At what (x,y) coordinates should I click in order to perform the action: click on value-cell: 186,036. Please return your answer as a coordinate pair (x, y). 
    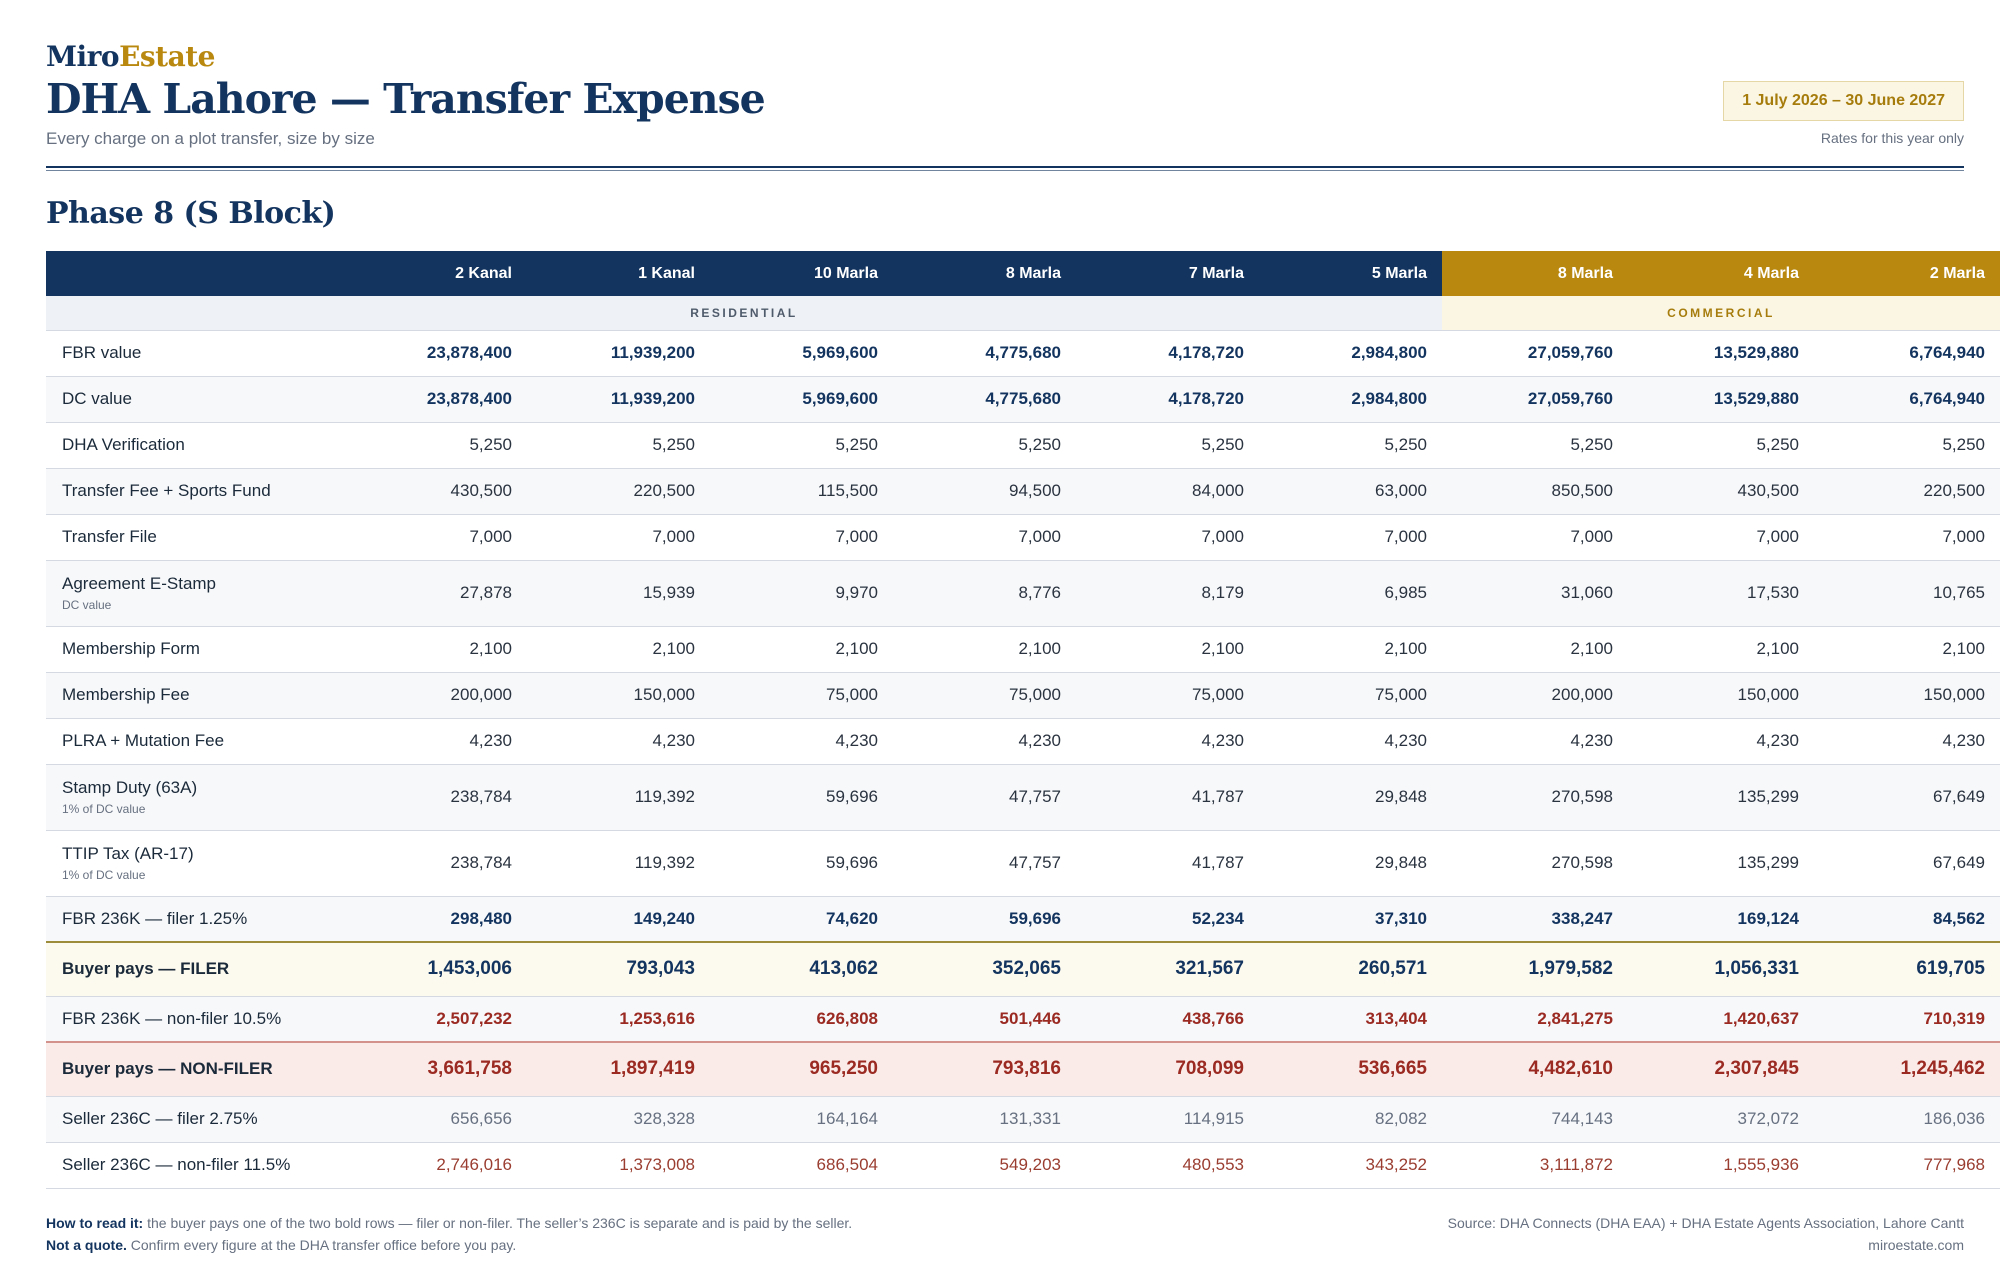
    Looking at the image, I should click on (1907, 1119).